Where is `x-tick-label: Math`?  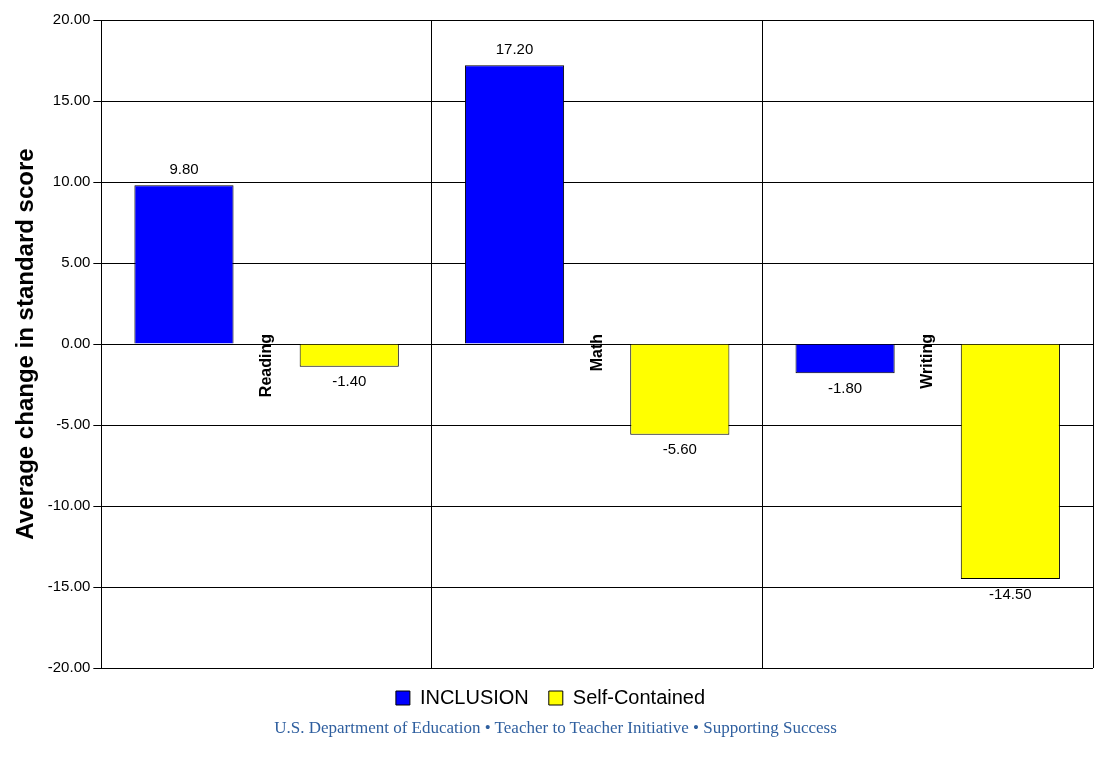 x-tick-label: Math is located at coordinates (596, 353).